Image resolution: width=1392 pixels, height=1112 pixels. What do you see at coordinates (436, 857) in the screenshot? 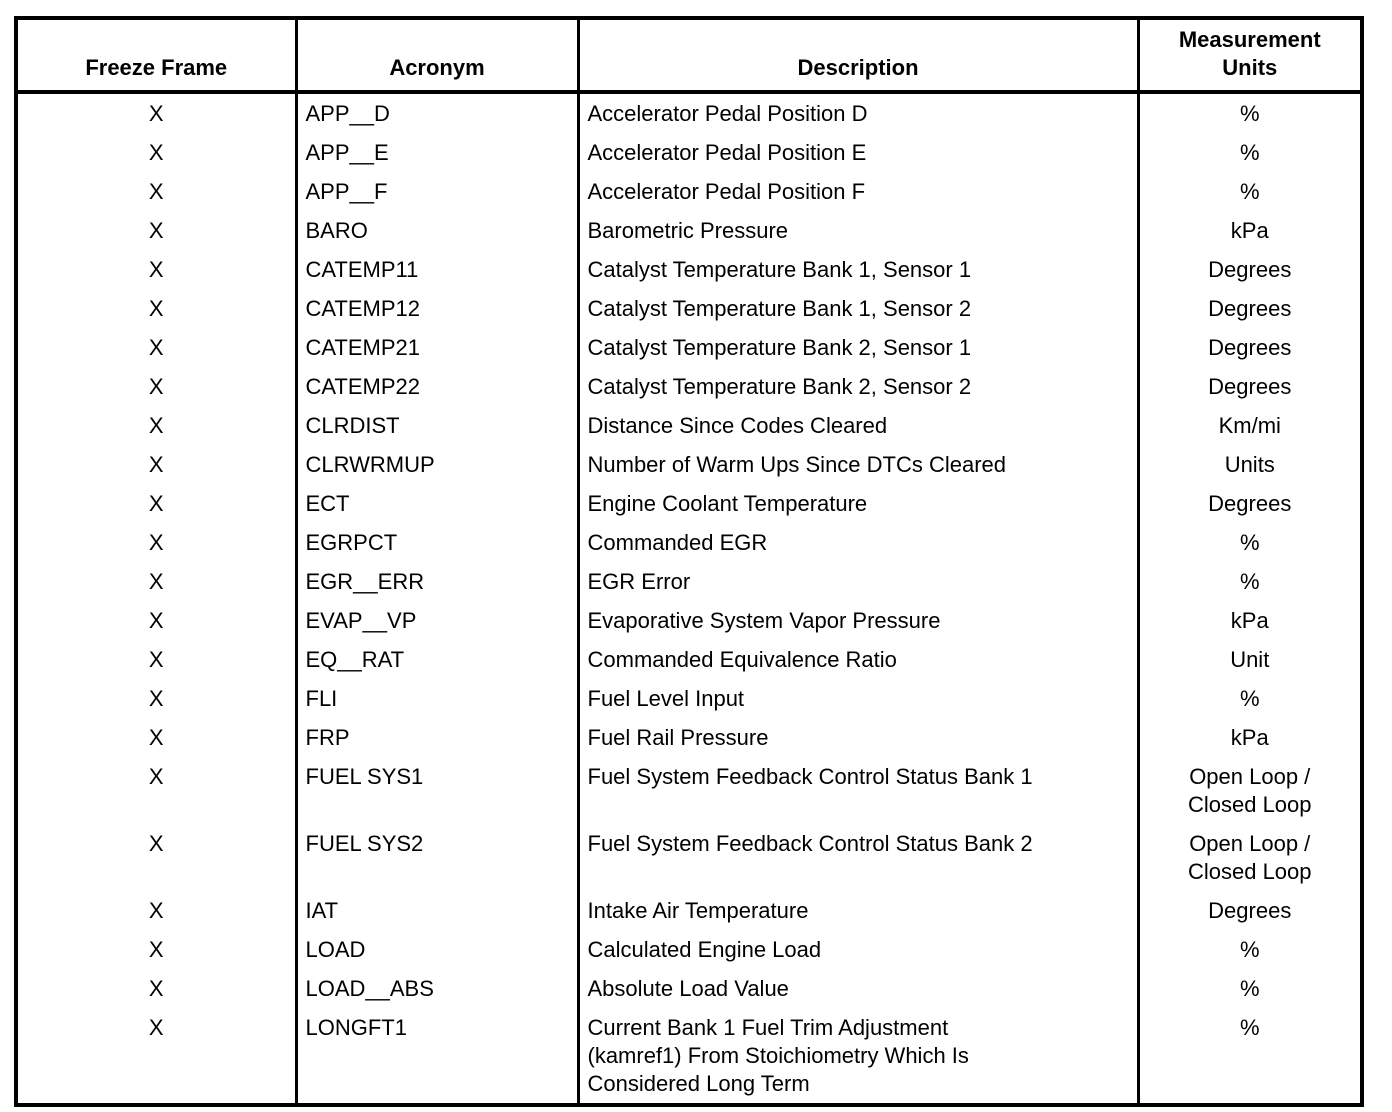
I see `acronym-cell: FUEL SYS2` at bounding box center [436, 857].